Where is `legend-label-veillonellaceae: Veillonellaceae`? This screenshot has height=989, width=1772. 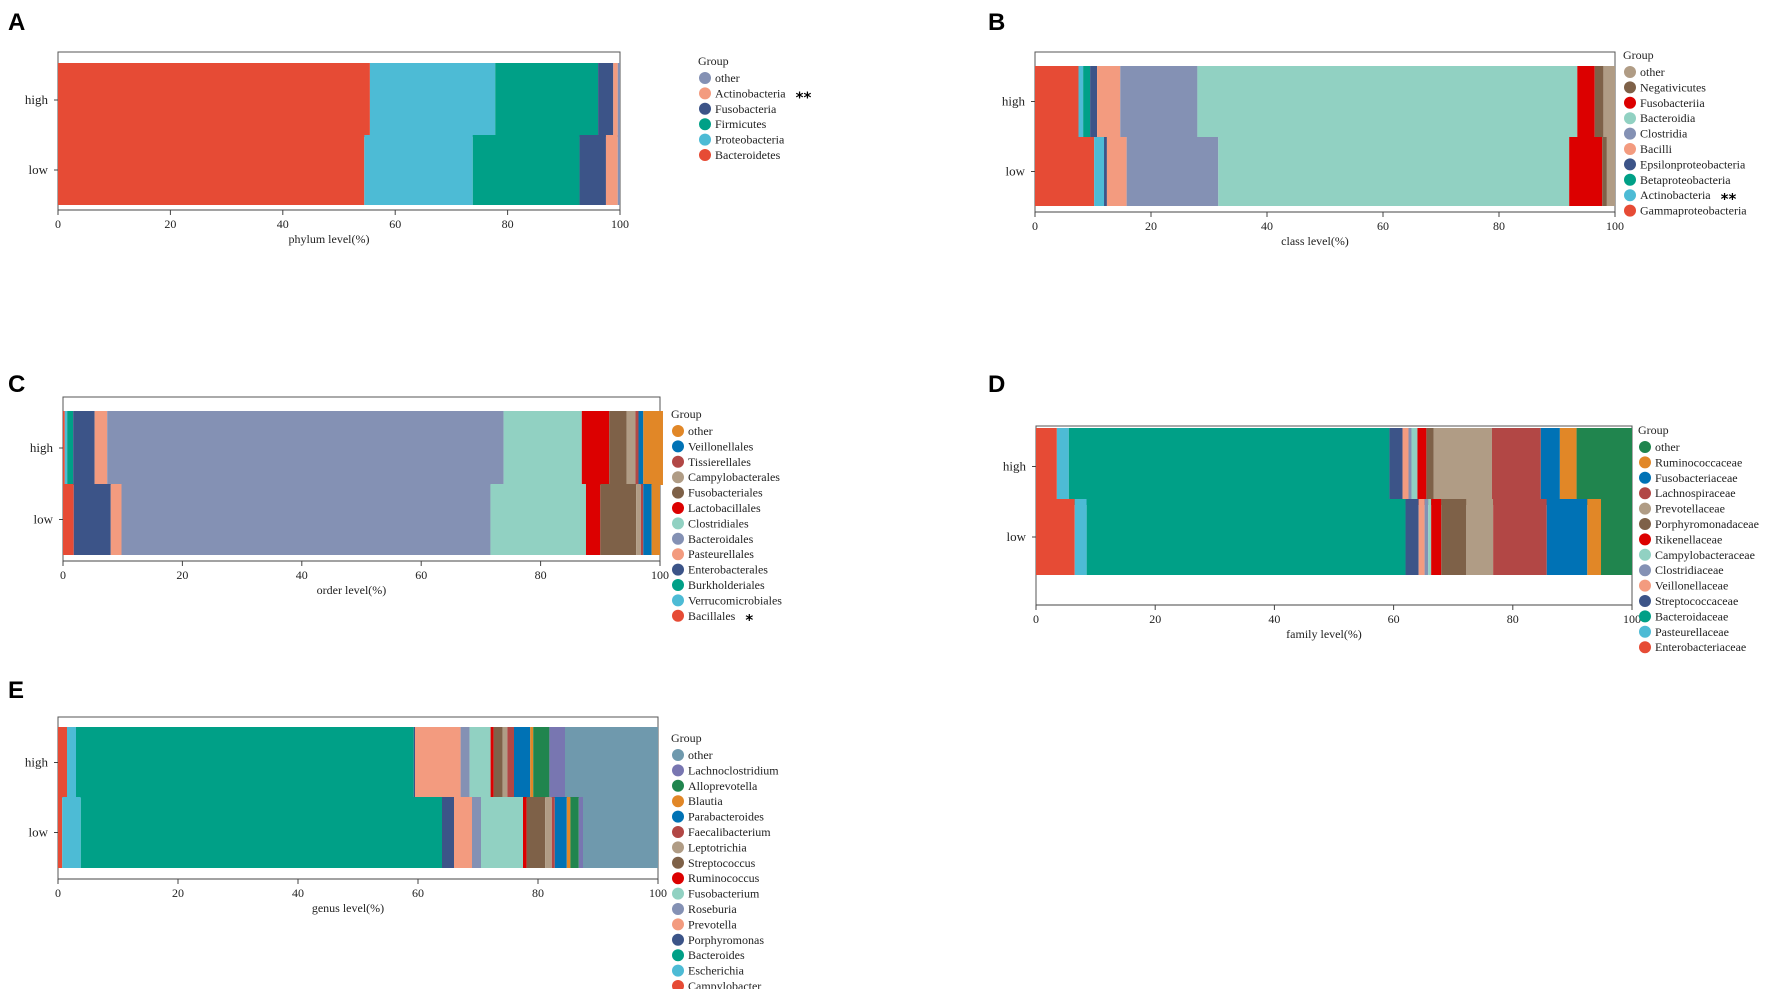
legend-label-veillonellaceae: Veillonellaceae is located at coordinates (1691, 586).